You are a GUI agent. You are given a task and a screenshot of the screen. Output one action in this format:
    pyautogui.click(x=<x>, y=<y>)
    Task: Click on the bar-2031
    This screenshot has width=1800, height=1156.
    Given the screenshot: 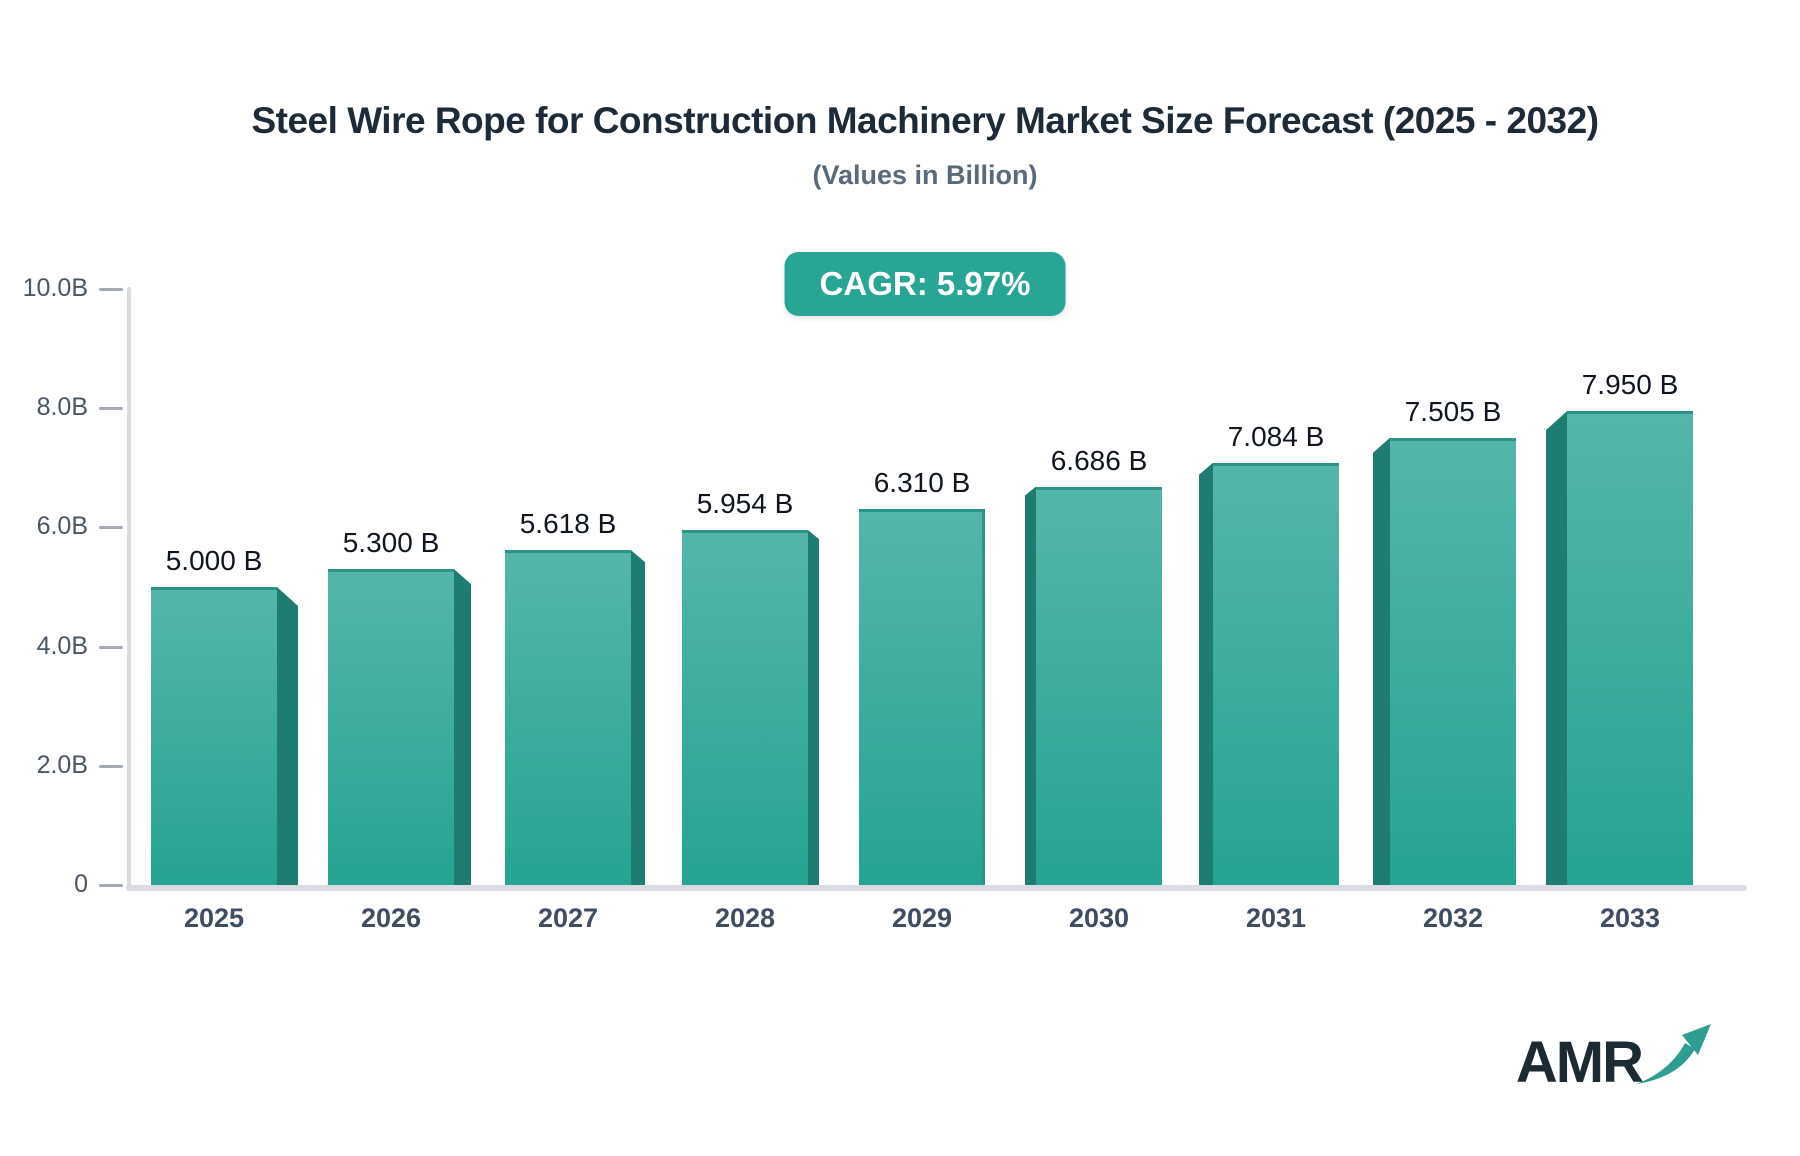 What is the action you would take?
    pyautogui.click(x=1276, y=673)
    